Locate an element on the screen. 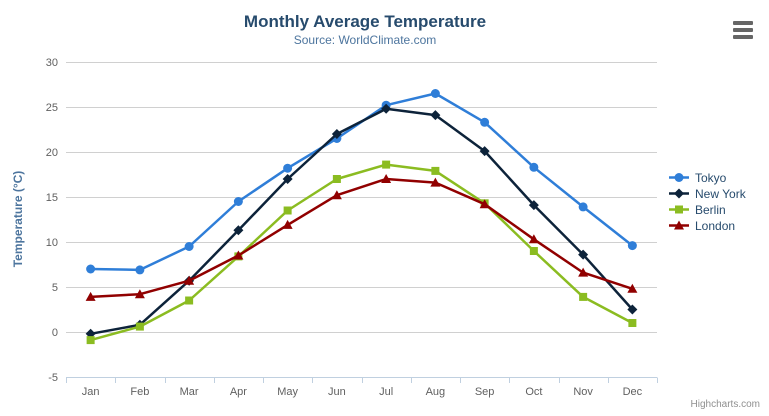 The image size is (769, 416). legend-label: Berlin is located at coordinates (710, 209).